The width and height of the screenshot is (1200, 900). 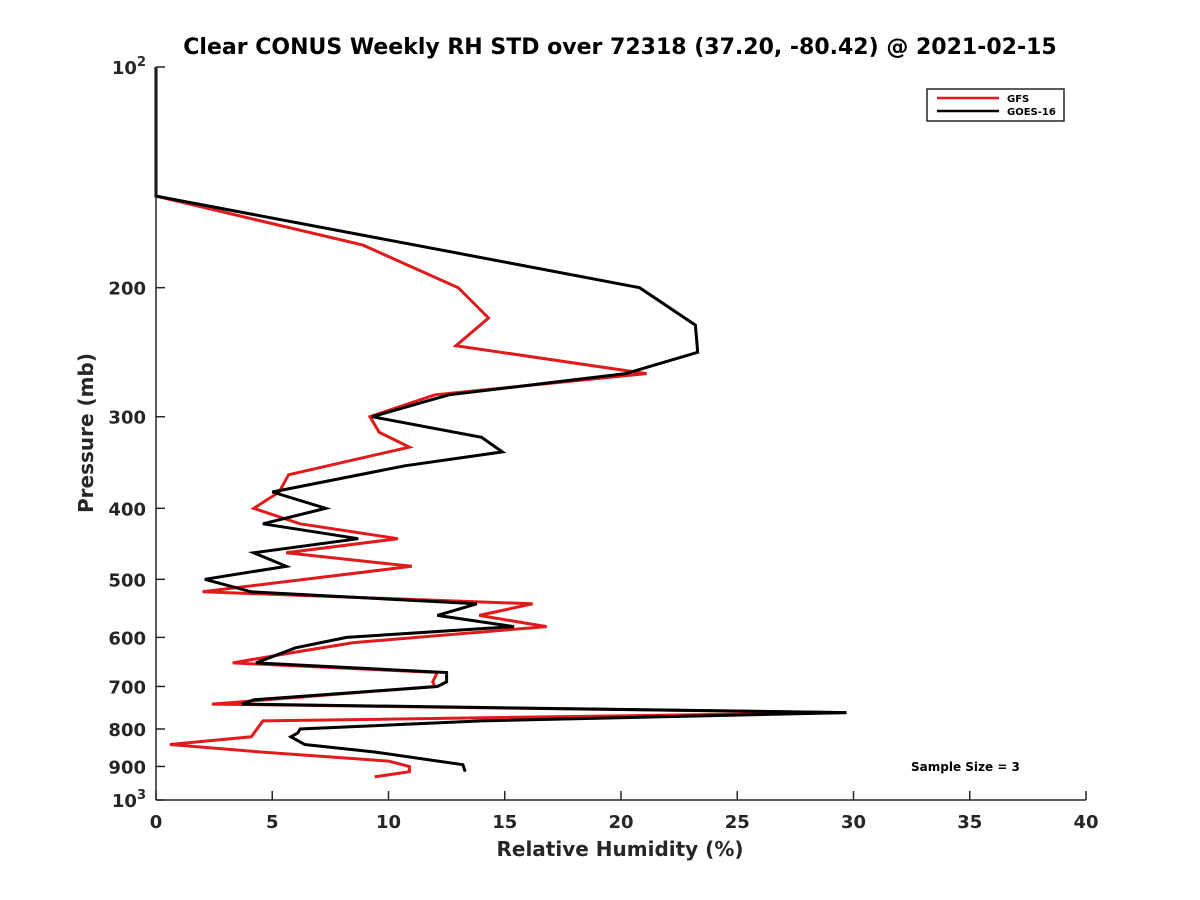 What do you see at coordinates (156, 822) in the screenshot?
I see `x-tick-label: 0` at bounding box center [156, 822].